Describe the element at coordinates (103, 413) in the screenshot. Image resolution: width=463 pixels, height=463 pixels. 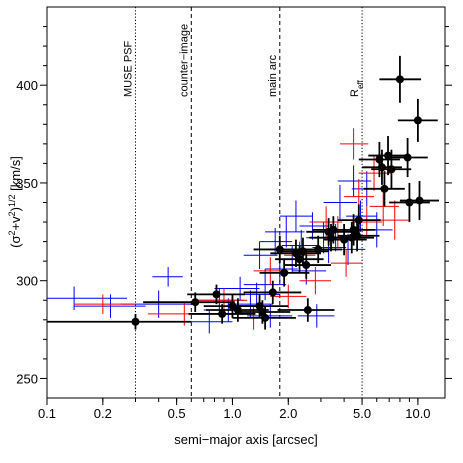
I see `x-tick-label: 0.2` at that location.